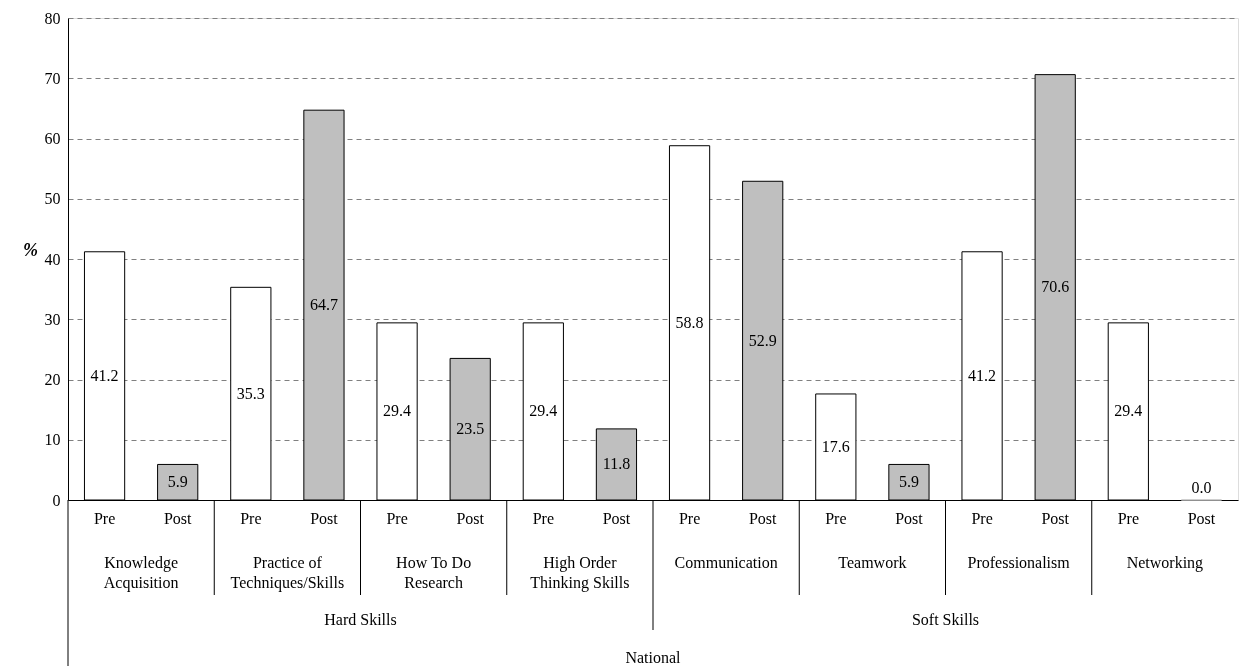 Image resolution: width=1249 pixels, height=666 pixels. I want to click on text: National, so click(653, 657).